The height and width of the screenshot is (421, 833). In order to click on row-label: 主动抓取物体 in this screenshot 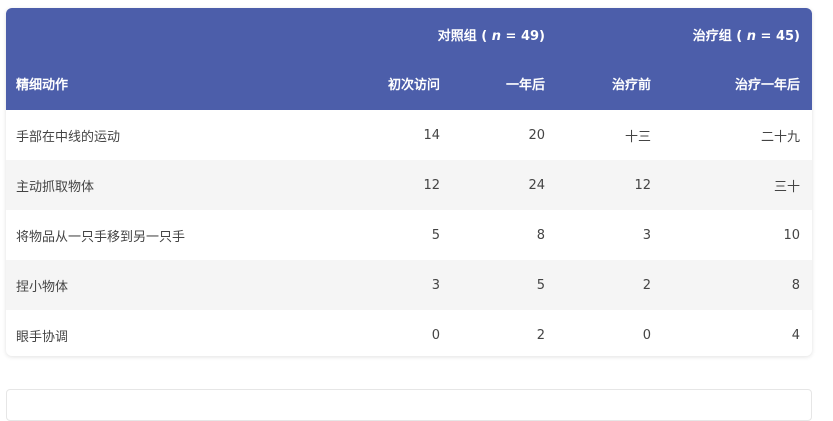, I will do `click(55, 187)`.